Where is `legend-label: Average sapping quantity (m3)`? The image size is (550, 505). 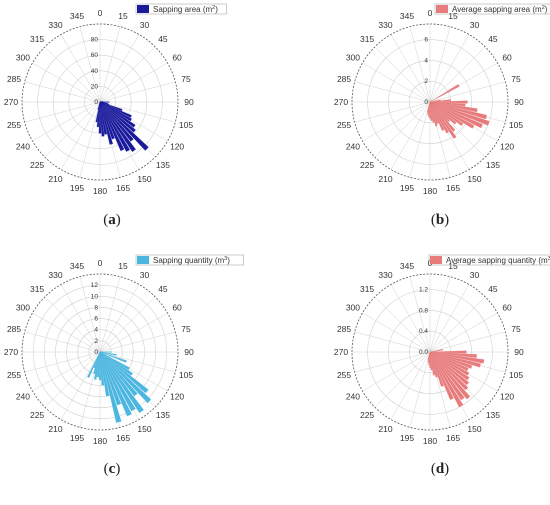
legend-label: Average sapping quantity (m3) is located at coordinates (498, 260).